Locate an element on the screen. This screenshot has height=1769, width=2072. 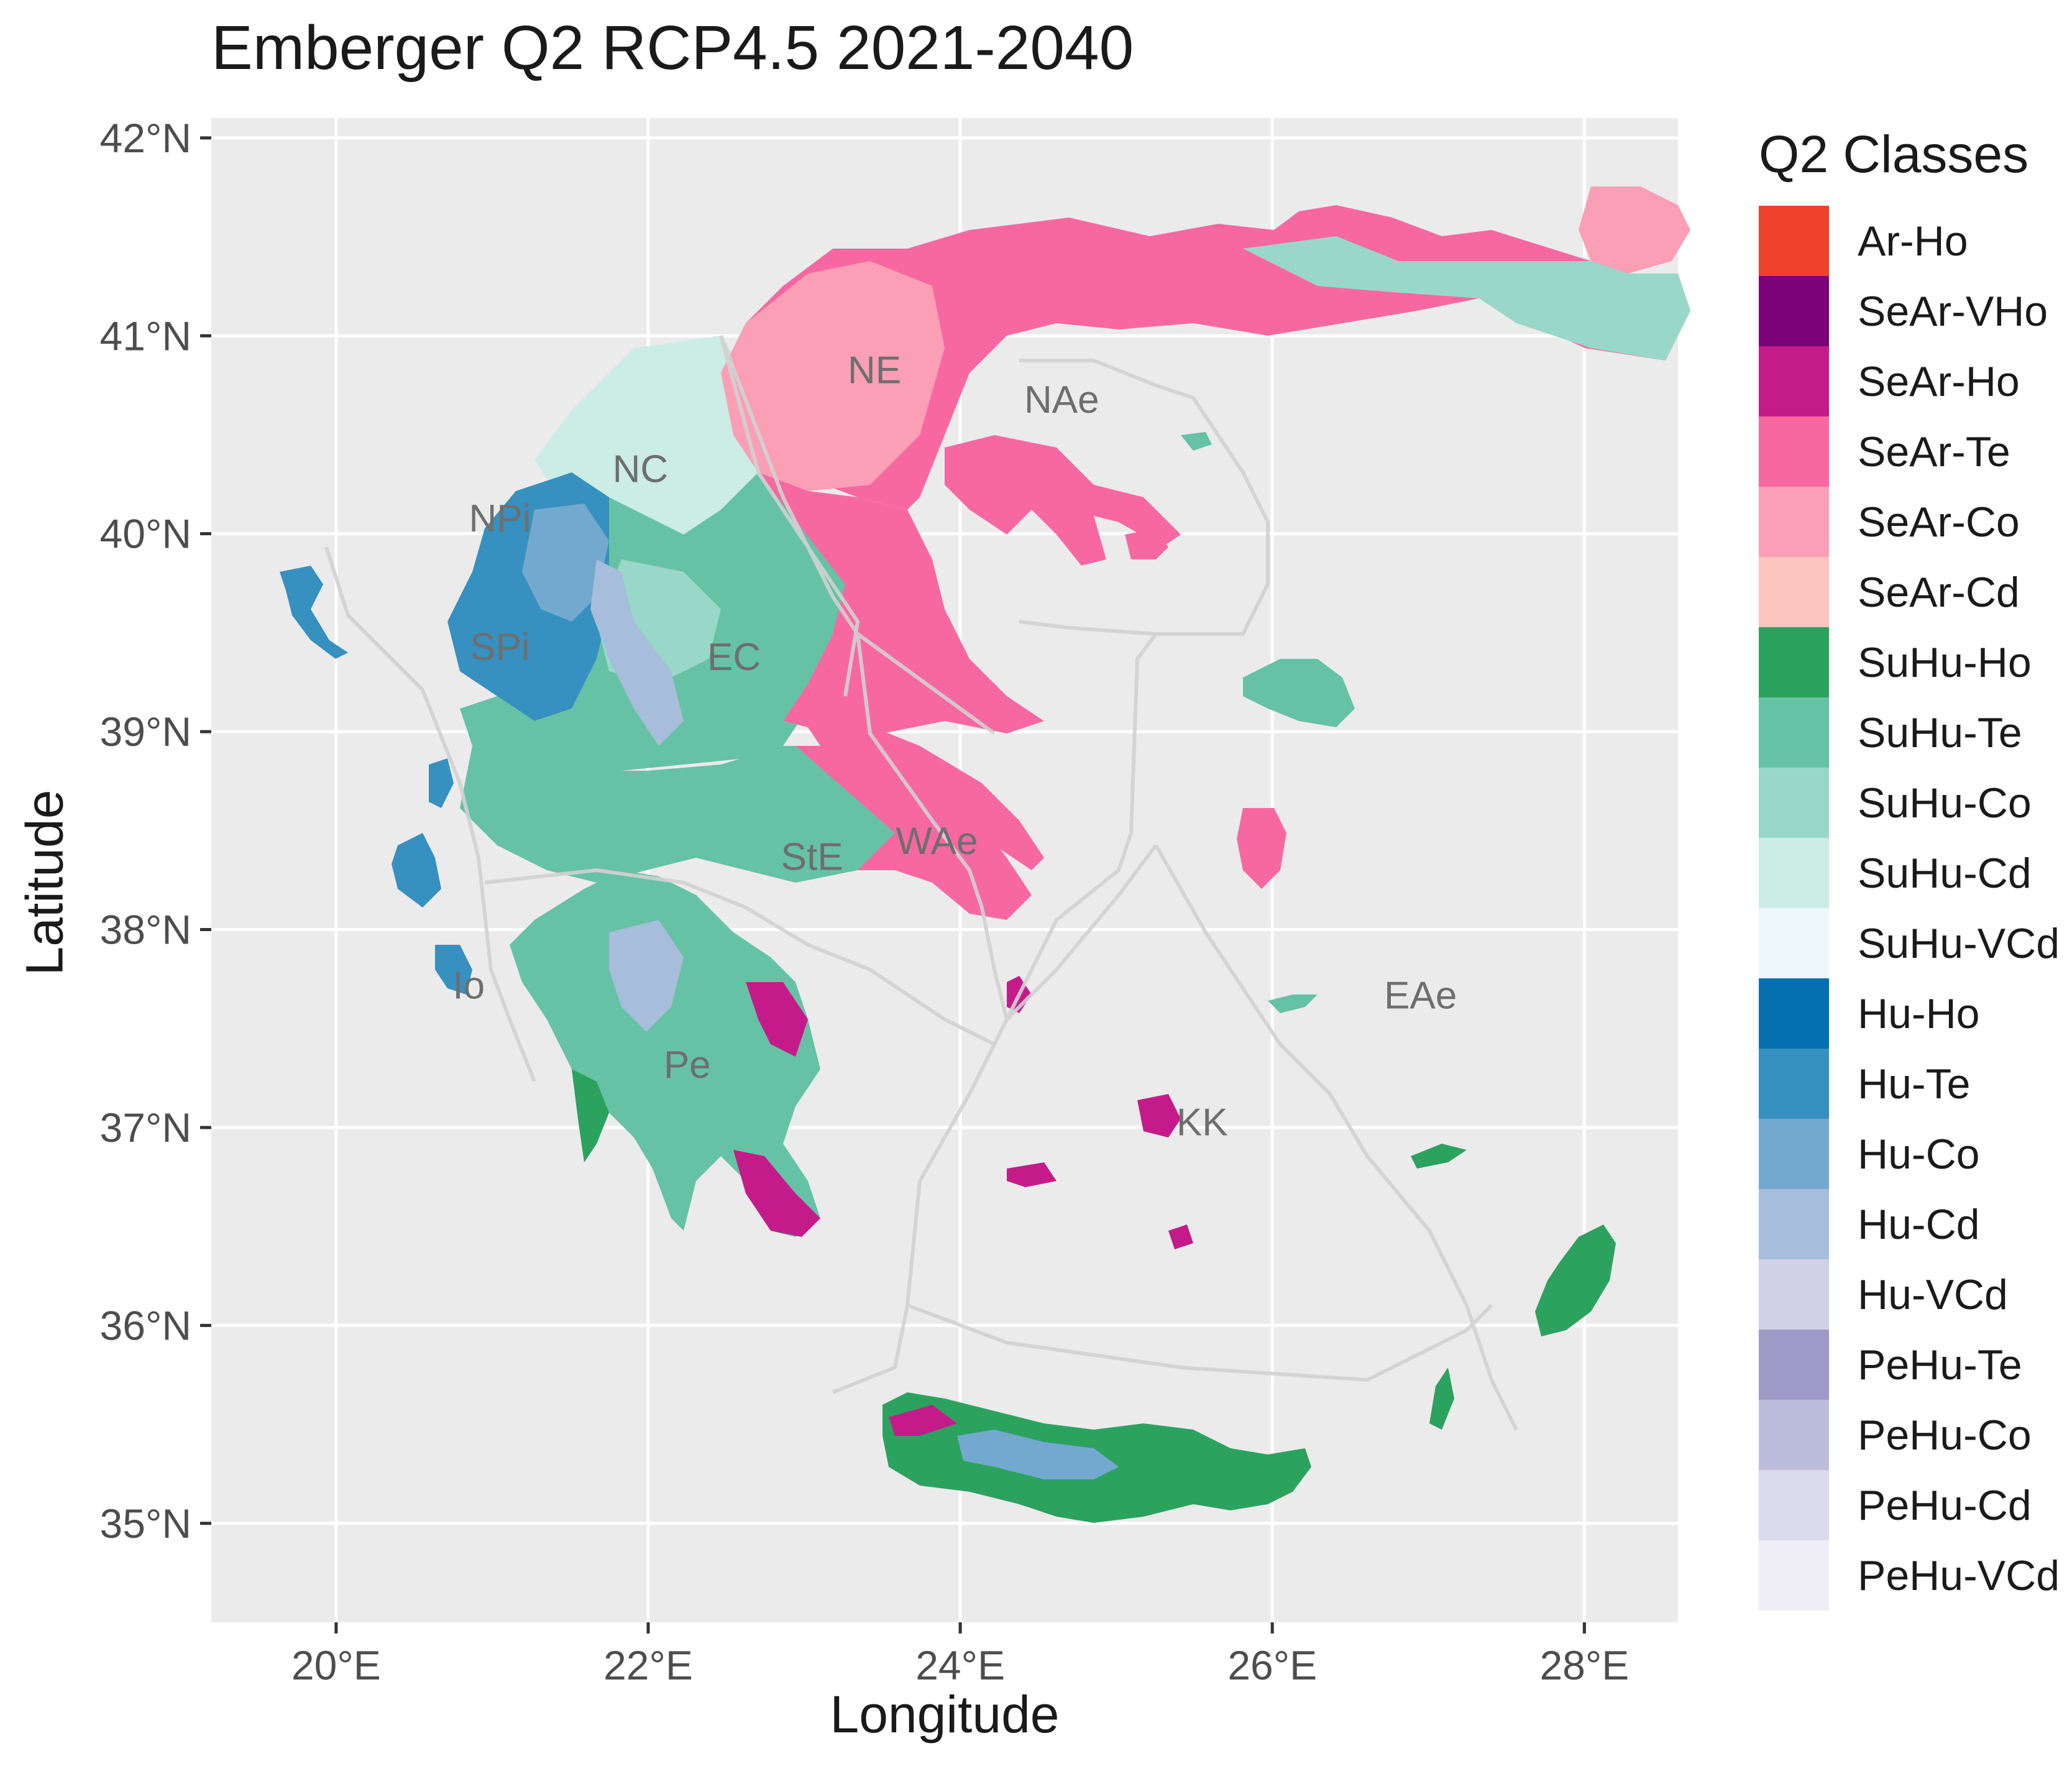
legend-label: Hu-VCd is located at coordinates (1933, 1294).